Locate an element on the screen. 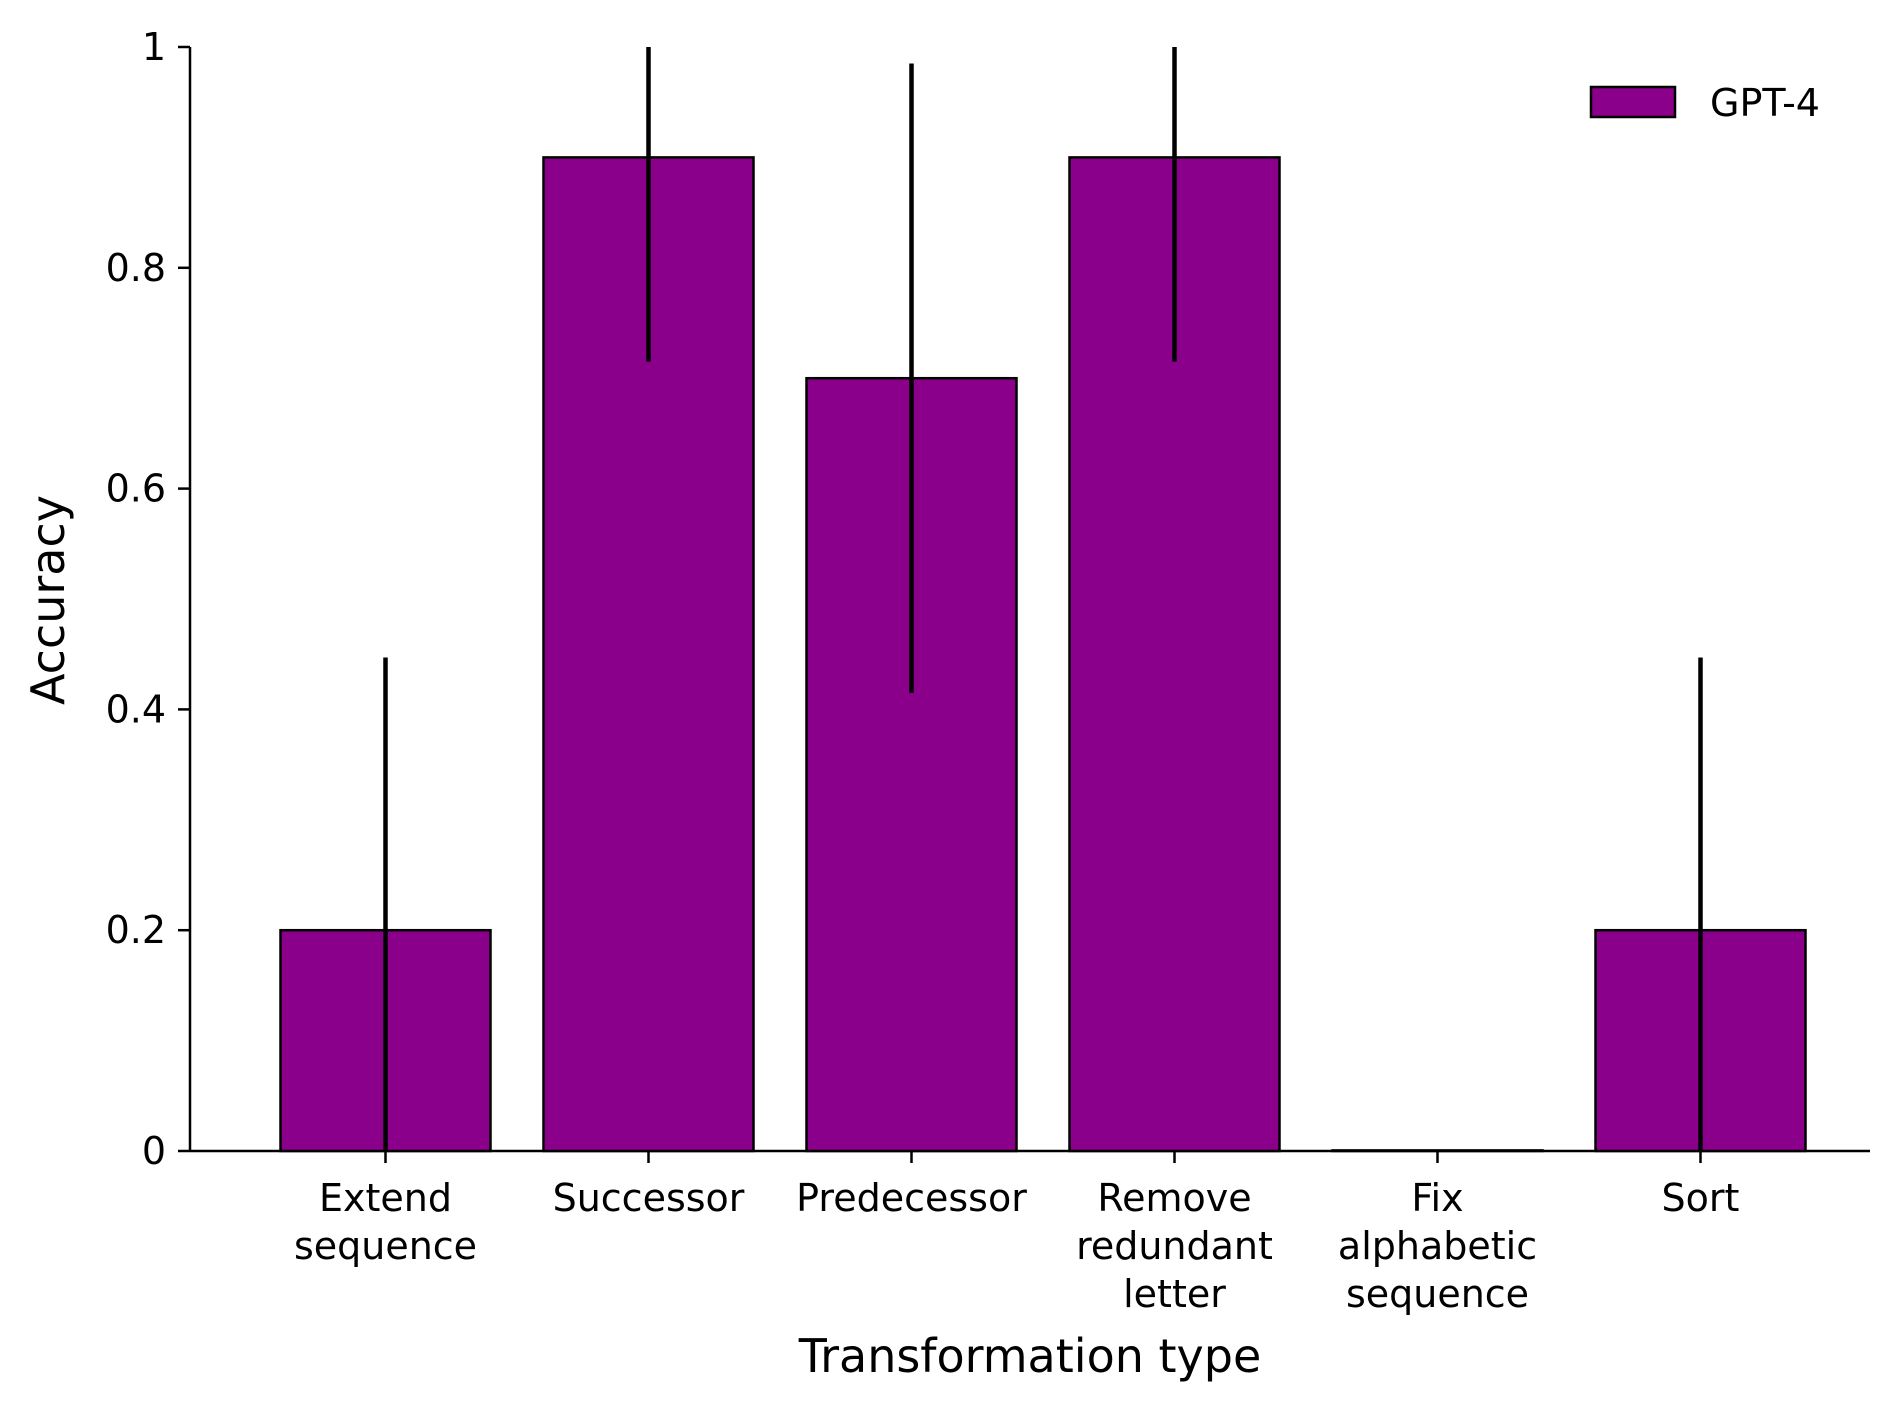 The height and width of the screenshot is (1408, 1888). x-axis-title: Transformation type is located at coordinates (1030, 1356).